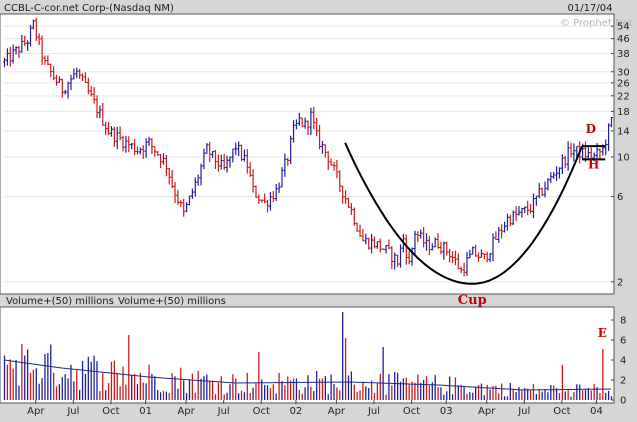  I want to click on volume-axis: 8 6 4 2 0, so click(618, 361).